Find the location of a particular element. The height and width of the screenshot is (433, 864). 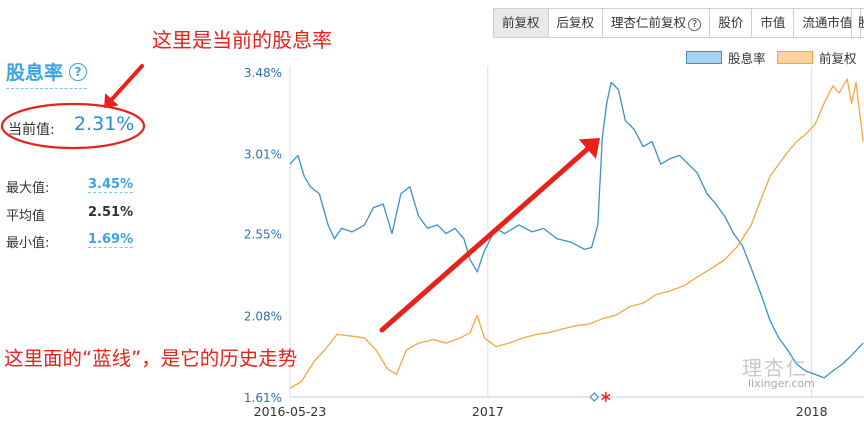

lixinger-adjusted-button: 理杏仁前复权? is located at coordinates (656, 23).